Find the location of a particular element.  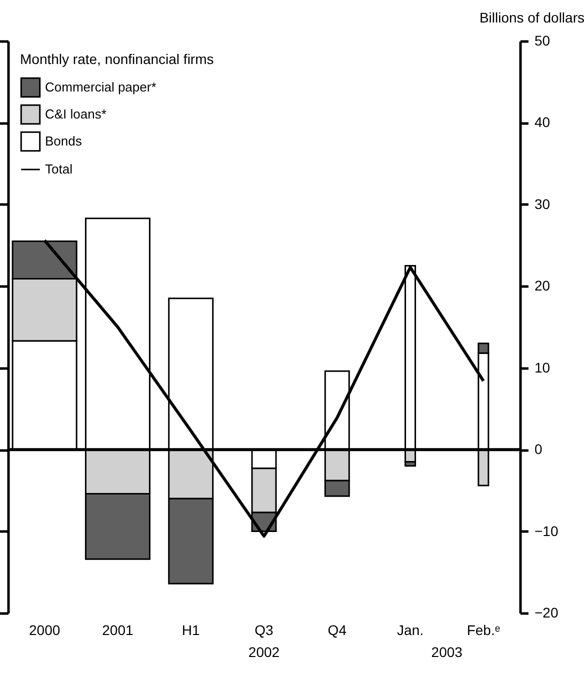

y-tick-label: −20 is located at coordinates (546, 612).